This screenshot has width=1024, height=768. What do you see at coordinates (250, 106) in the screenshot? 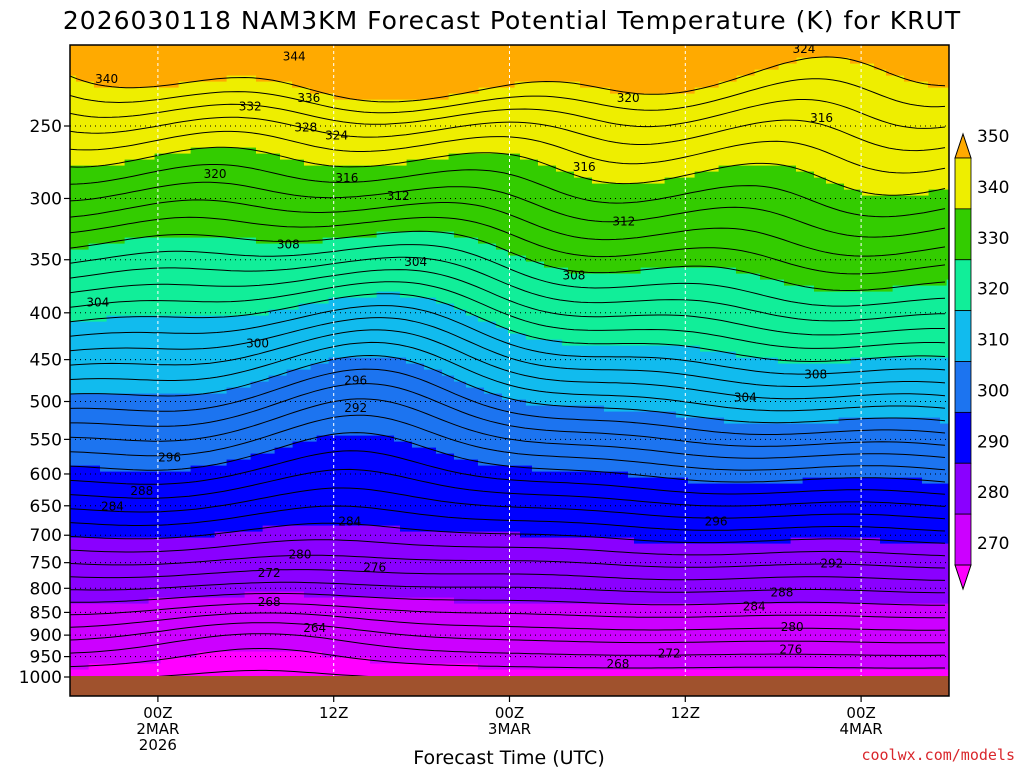
I see `svg-text: 332` at bounding box center [250, 106].